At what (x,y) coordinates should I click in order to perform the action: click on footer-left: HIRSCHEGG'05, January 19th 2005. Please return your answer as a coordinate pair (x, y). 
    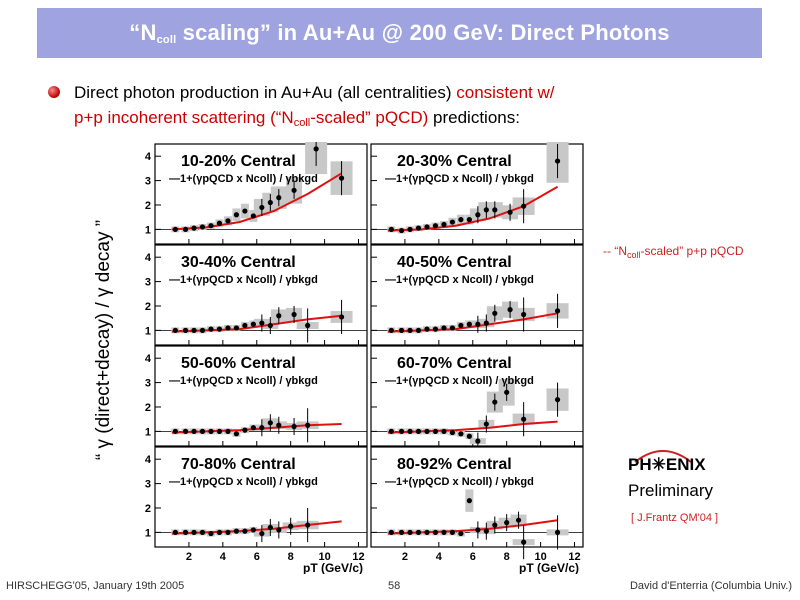
    Looking at the image, I should click on (95, 586).